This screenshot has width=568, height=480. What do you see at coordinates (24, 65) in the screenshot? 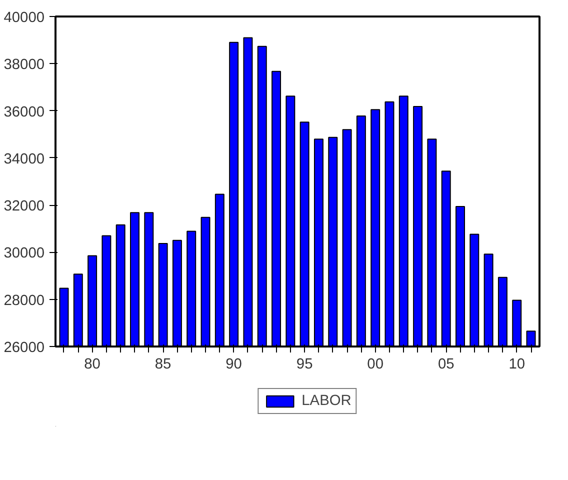
I see `y-tick-label: 38000` at bounding box center [24, 65].